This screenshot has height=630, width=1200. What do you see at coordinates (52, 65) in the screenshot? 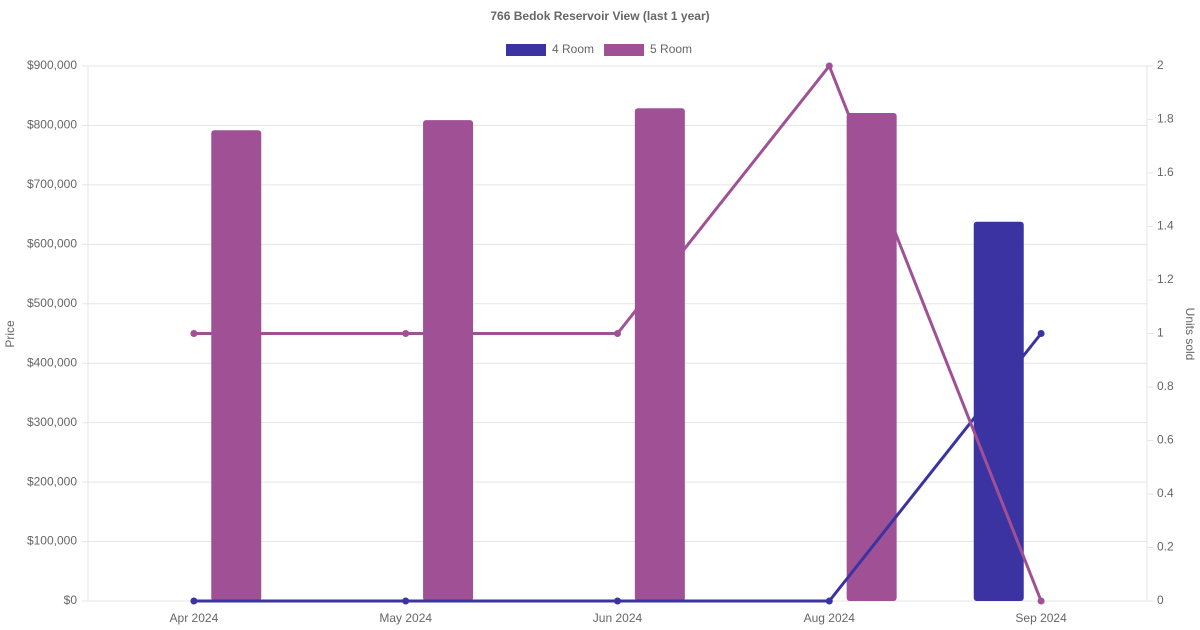
I see `y-tick-label: $900,000` at bounding box center [52, 65].